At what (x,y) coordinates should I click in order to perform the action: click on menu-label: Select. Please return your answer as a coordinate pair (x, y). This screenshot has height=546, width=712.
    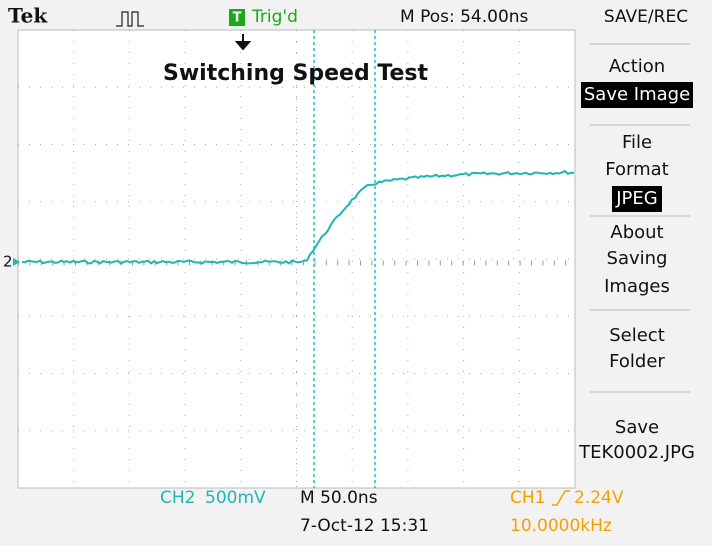
    Looking at the image, I should click on (637, 335).